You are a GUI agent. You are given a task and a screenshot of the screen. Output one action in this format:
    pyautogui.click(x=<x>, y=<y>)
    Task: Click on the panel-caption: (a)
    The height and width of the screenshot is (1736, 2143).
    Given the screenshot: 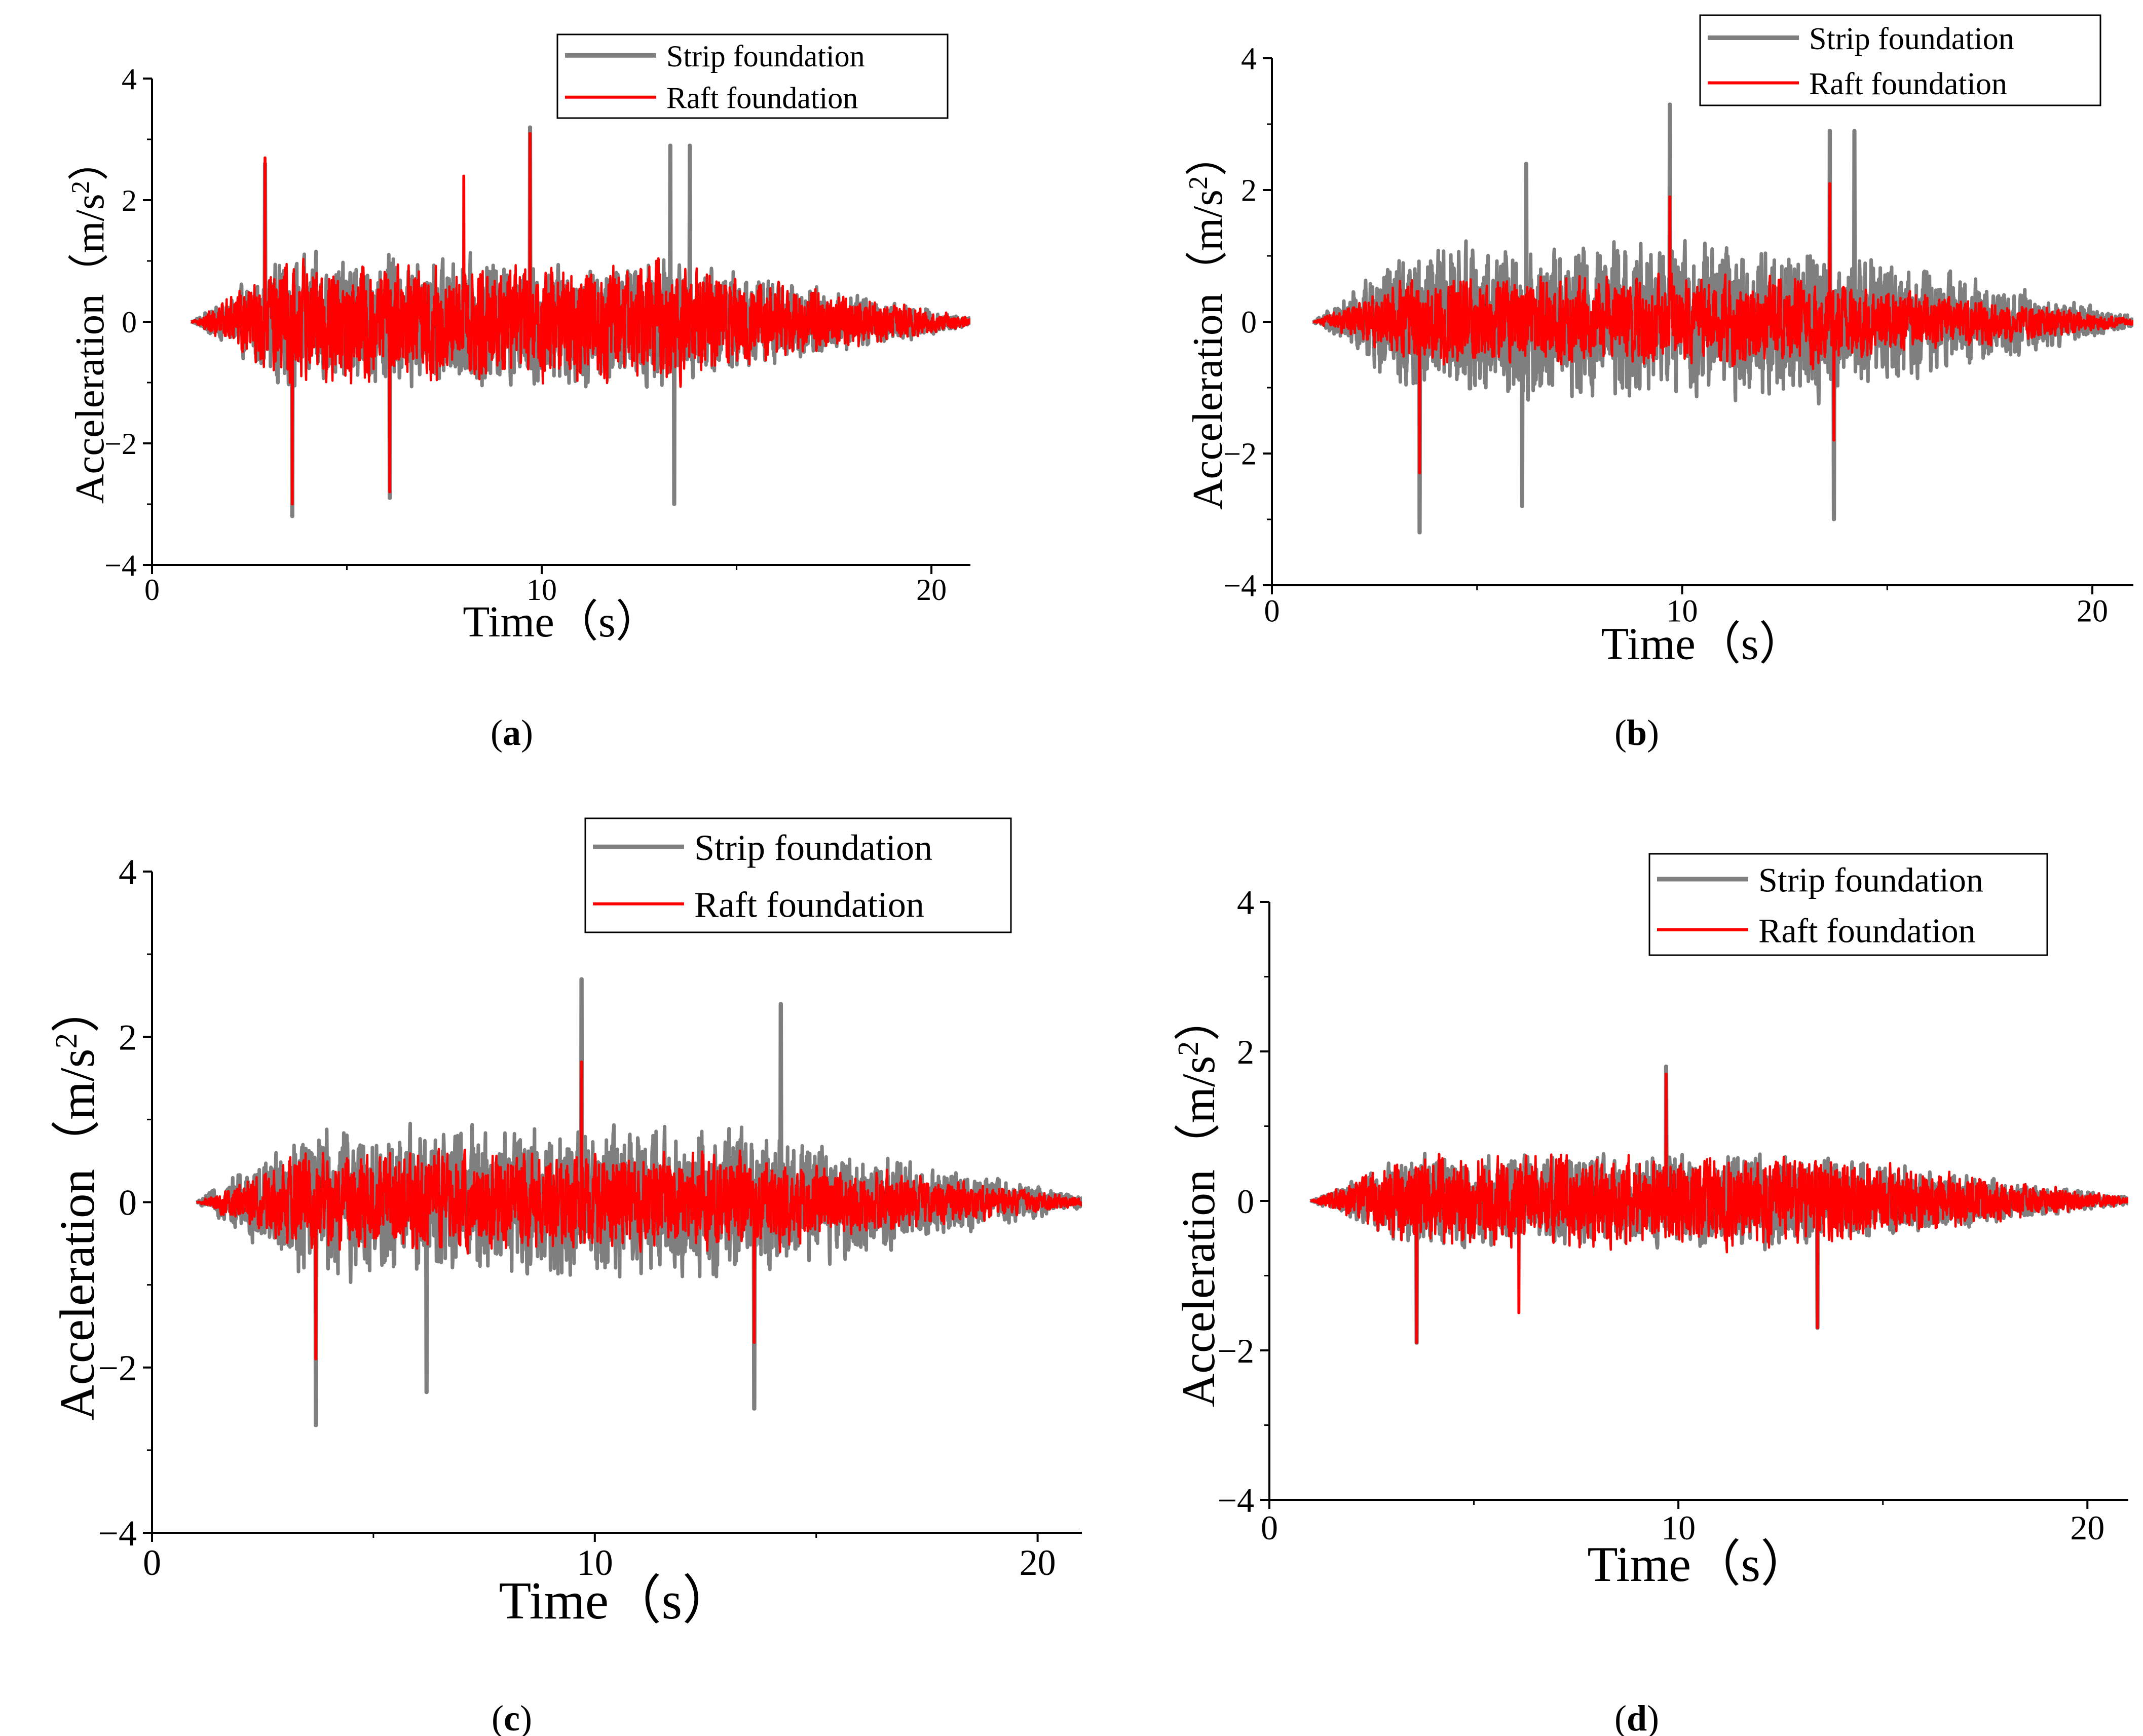 What is the action you would take?
    pyautogui.click(x=512, y=732)
    